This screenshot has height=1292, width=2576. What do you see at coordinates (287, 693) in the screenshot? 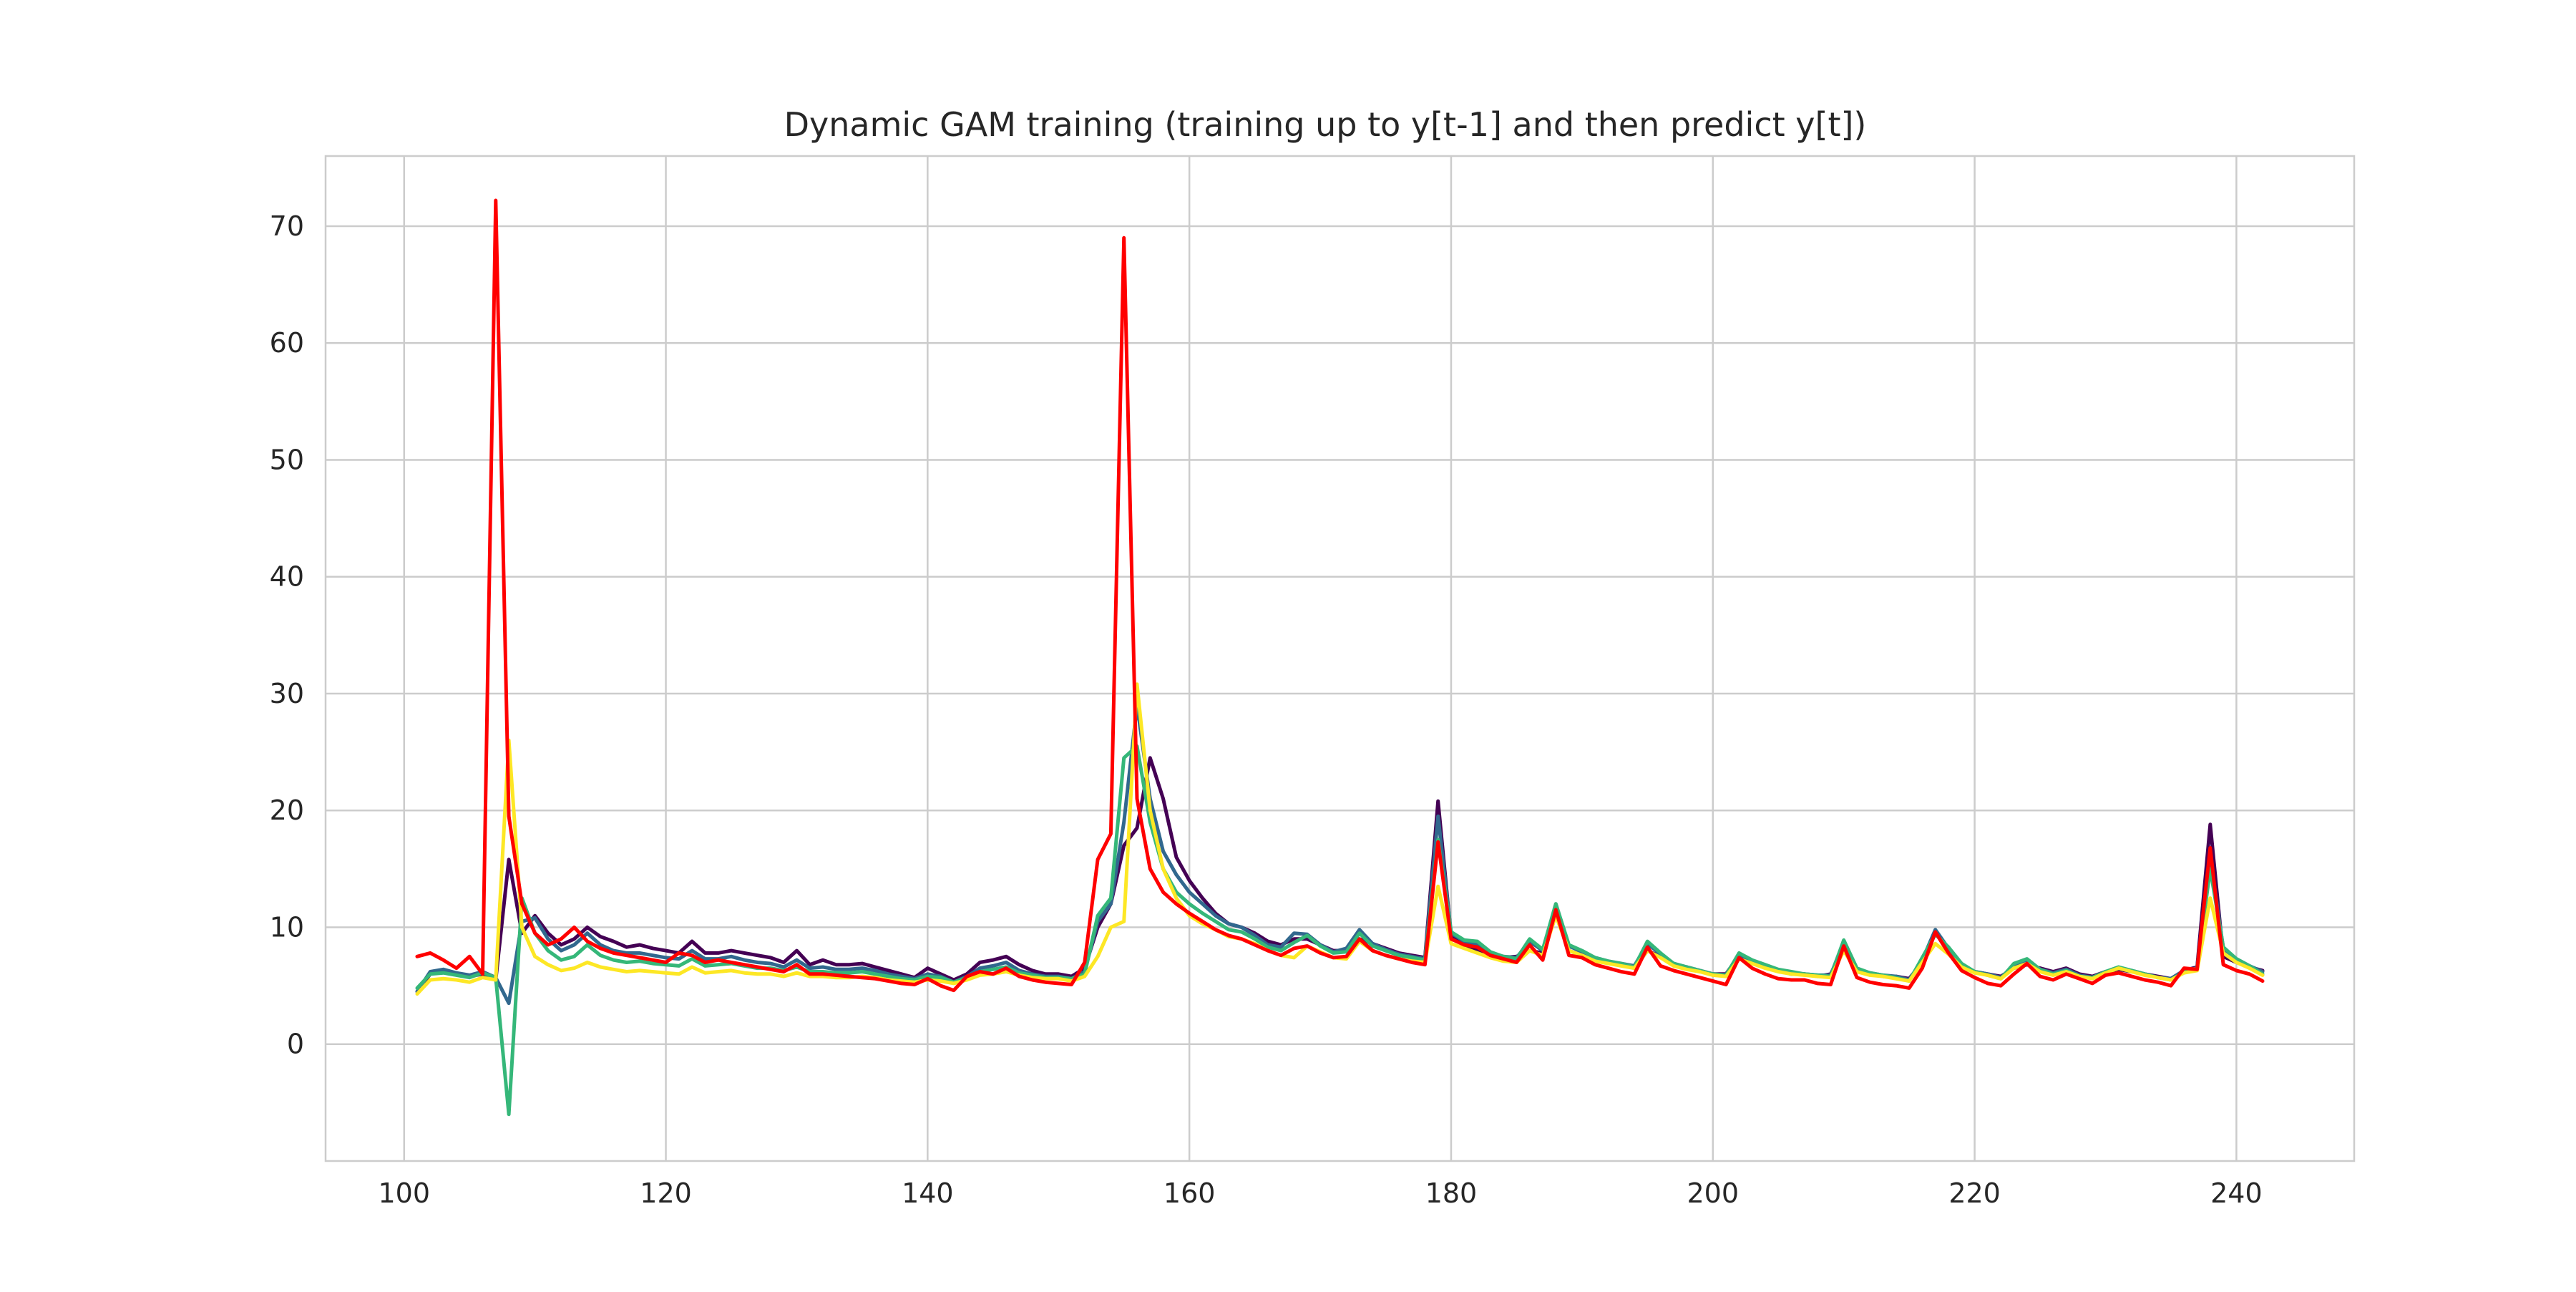
I see `y-tick-label: 30` at bounding box center [287, 693].